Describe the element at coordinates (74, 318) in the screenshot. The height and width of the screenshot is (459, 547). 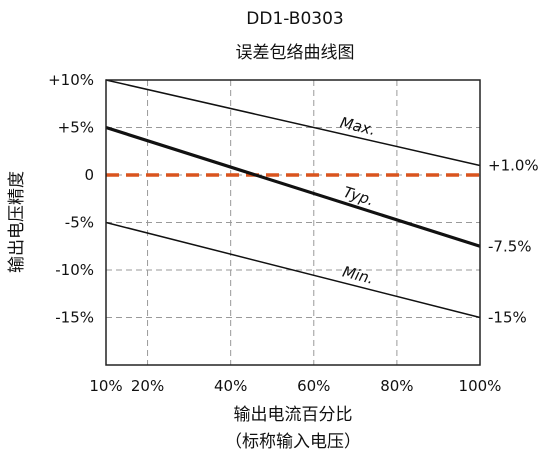
I see `y-tick-label: -15%` at that location.